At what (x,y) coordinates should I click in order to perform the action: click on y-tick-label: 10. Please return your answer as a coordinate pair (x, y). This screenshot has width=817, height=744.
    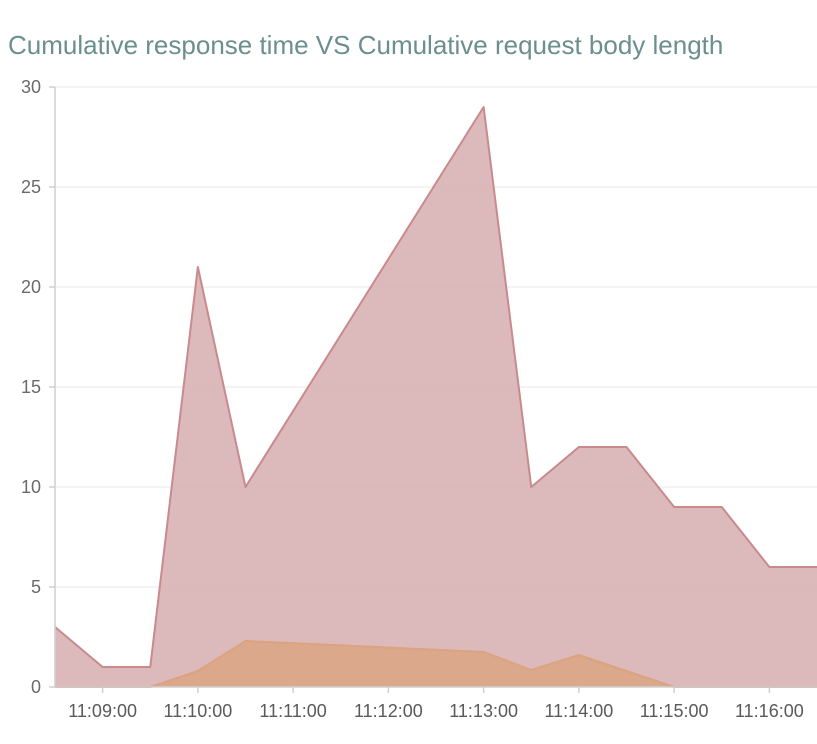
    Looking at the image, I should click on (31, 487).